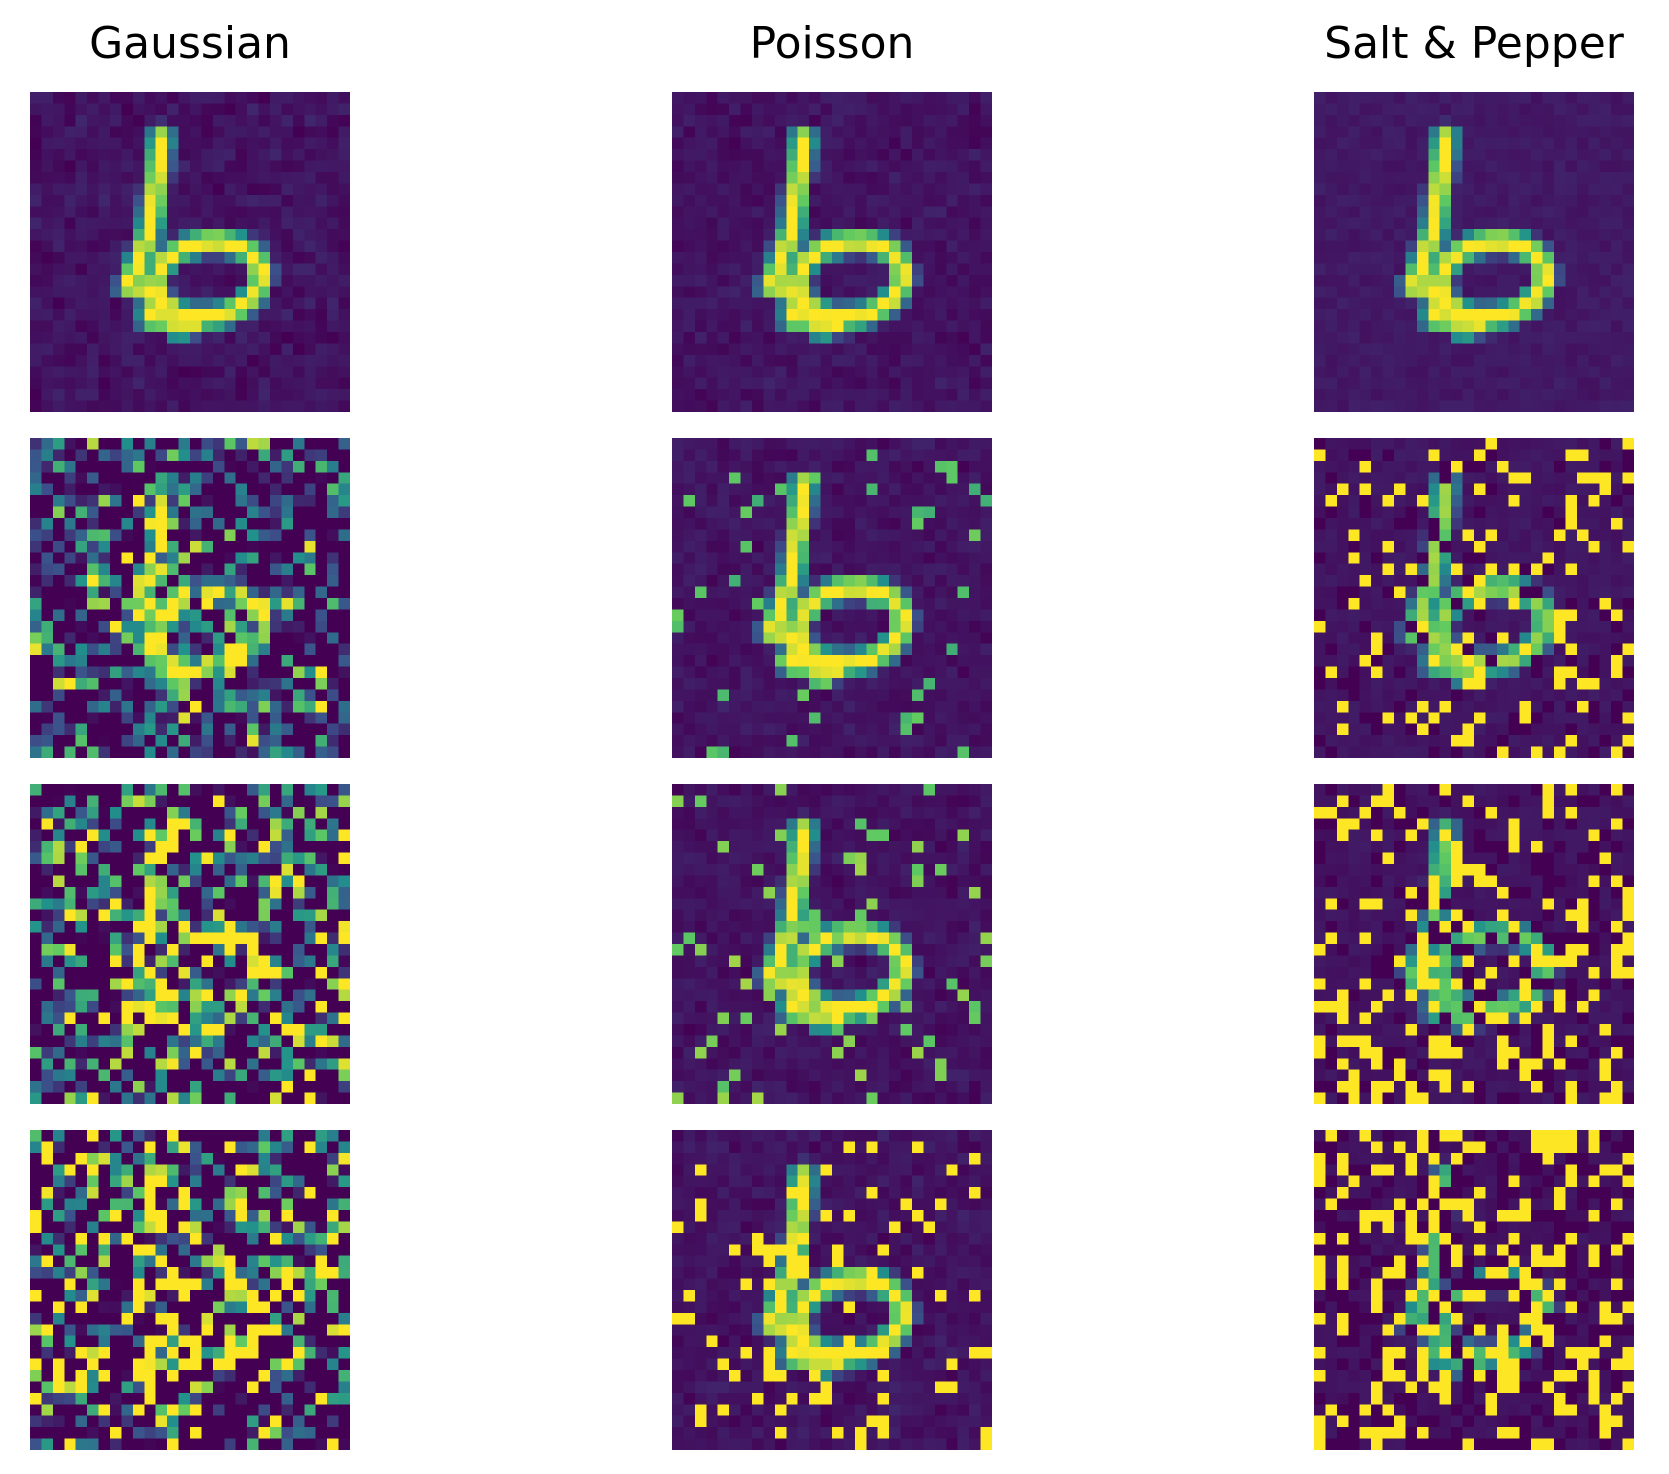 The width and height of the screenshot is (1669, 1474). What do you see at coordinates (190, 43) in the screenshot?
I see `column-title-gaussian: Gaussian` at bounding box center [190, 43].